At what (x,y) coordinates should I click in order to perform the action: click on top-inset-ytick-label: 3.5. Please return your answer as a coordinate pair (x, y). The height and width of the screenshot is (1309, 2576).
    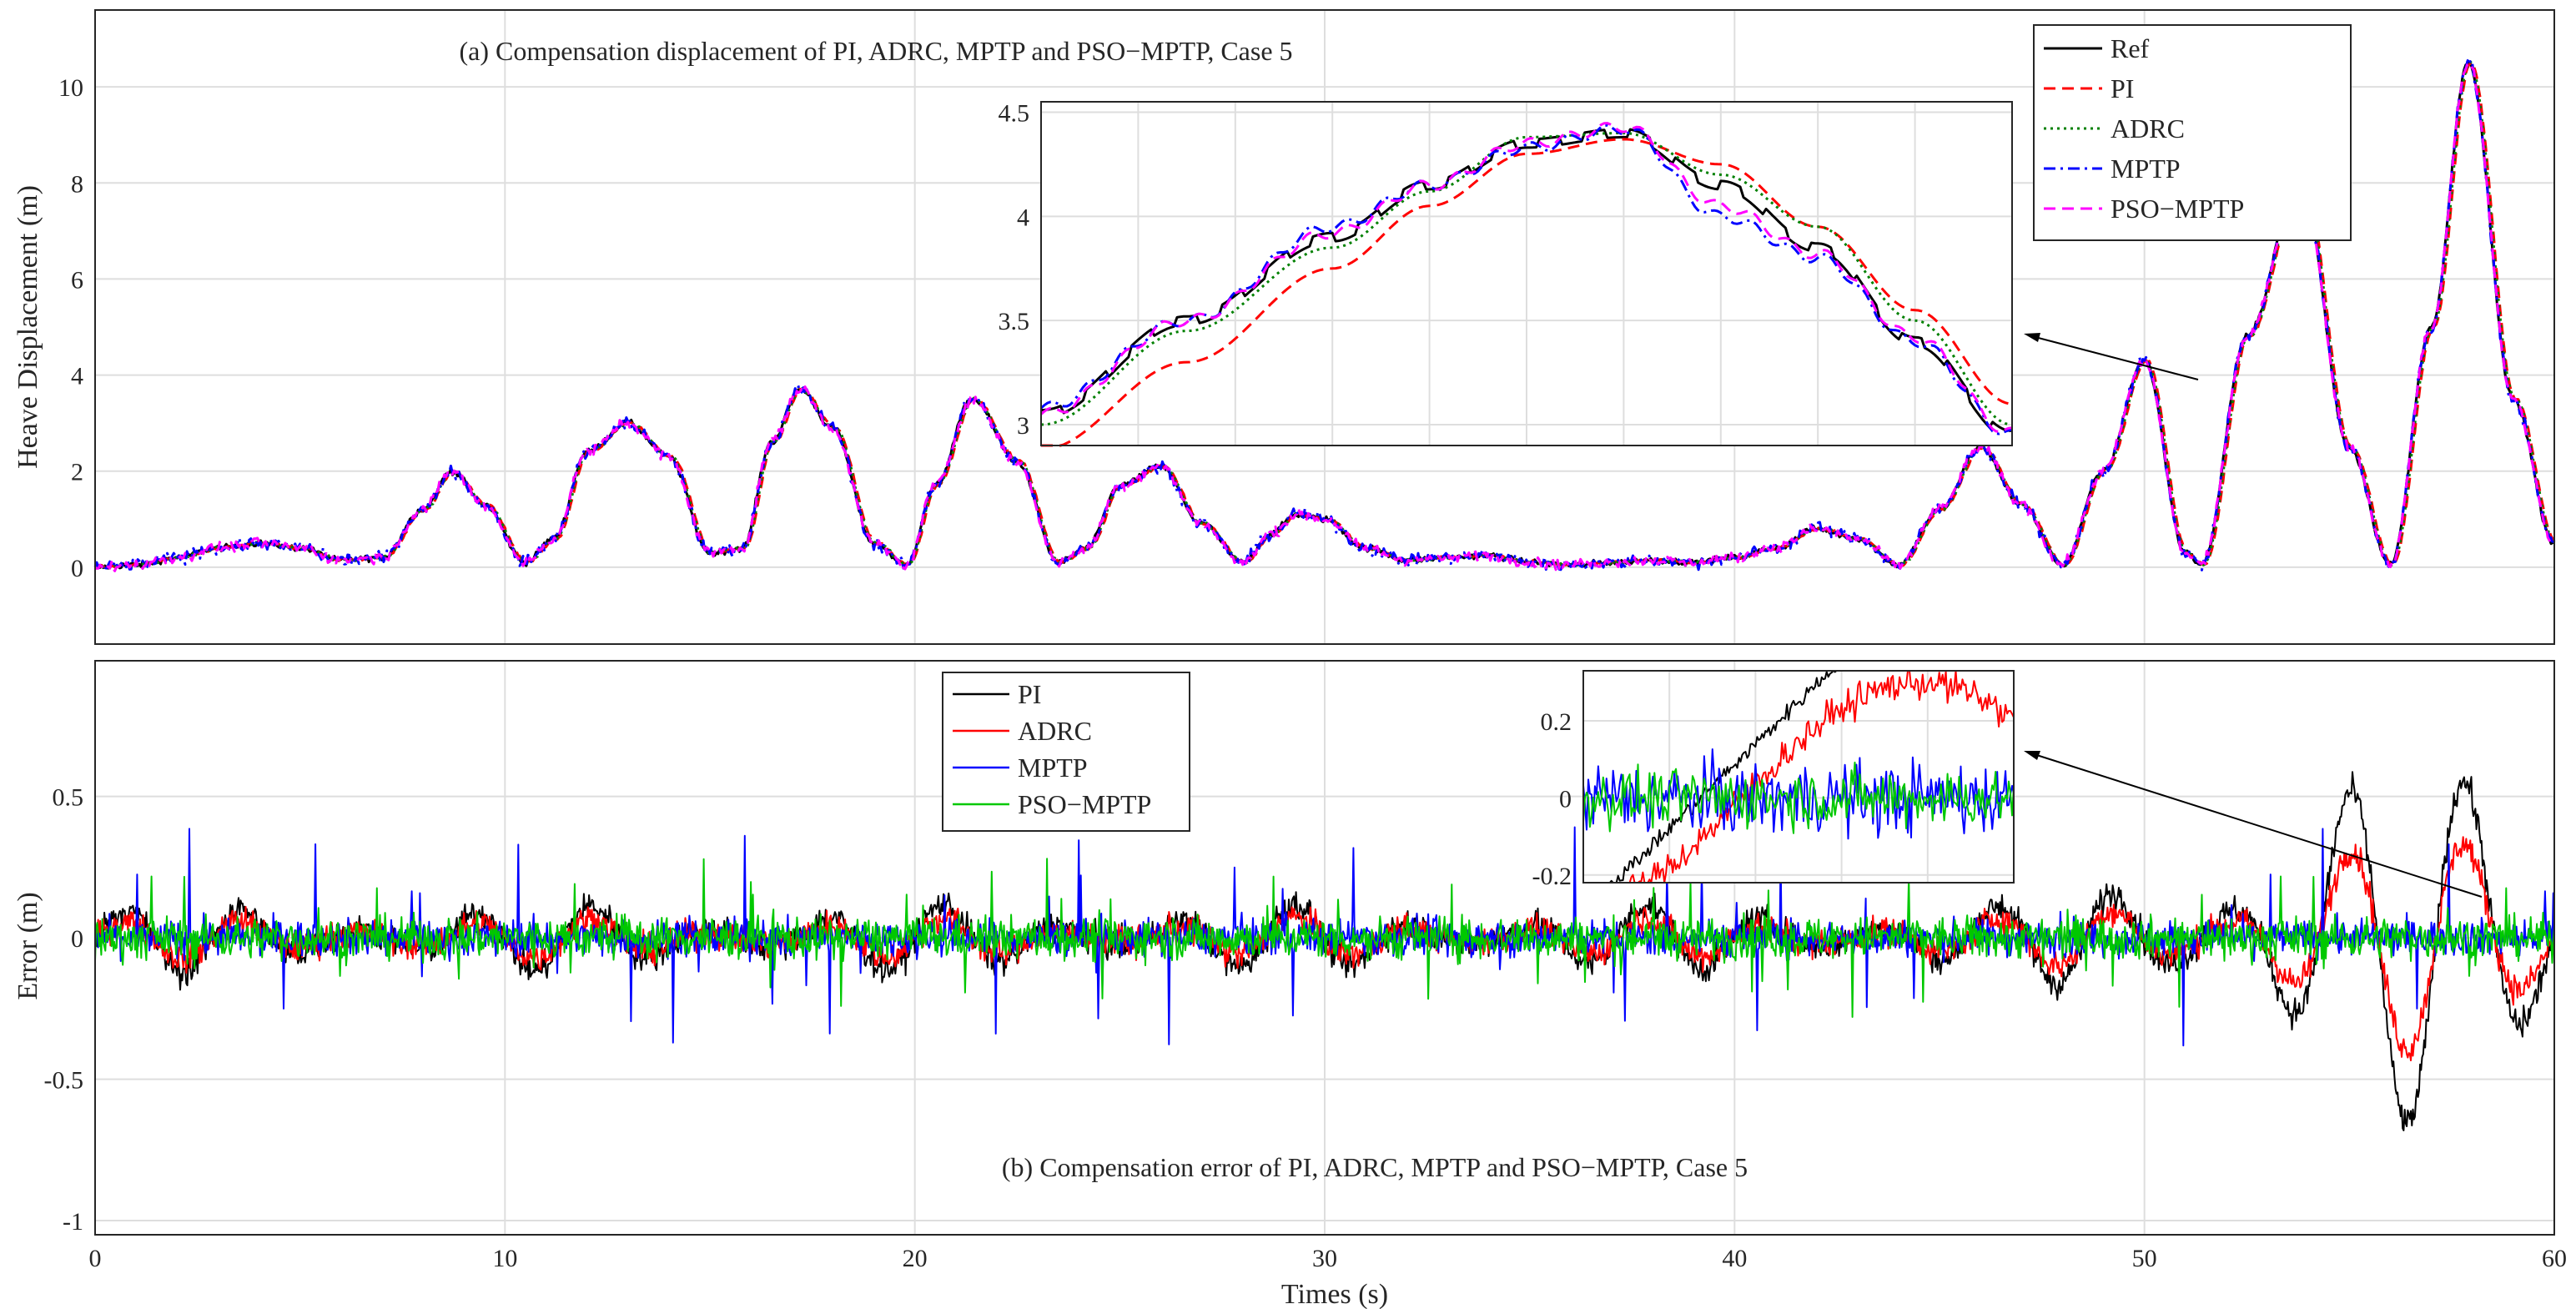
    Looking at the image, I should click on (1014, 321).